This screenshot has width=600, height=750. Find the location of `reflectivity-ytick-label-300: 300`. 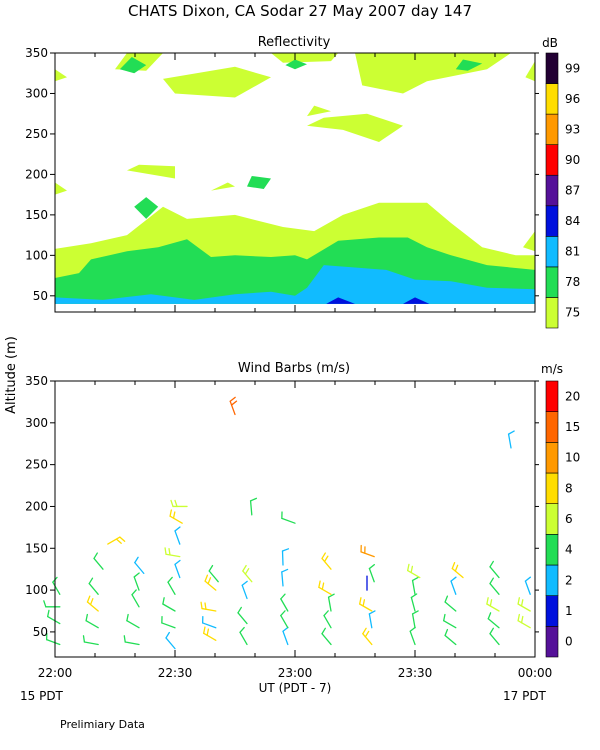

reflectivity-ytick-label-300: 300 is located at coordinates (36, 93).